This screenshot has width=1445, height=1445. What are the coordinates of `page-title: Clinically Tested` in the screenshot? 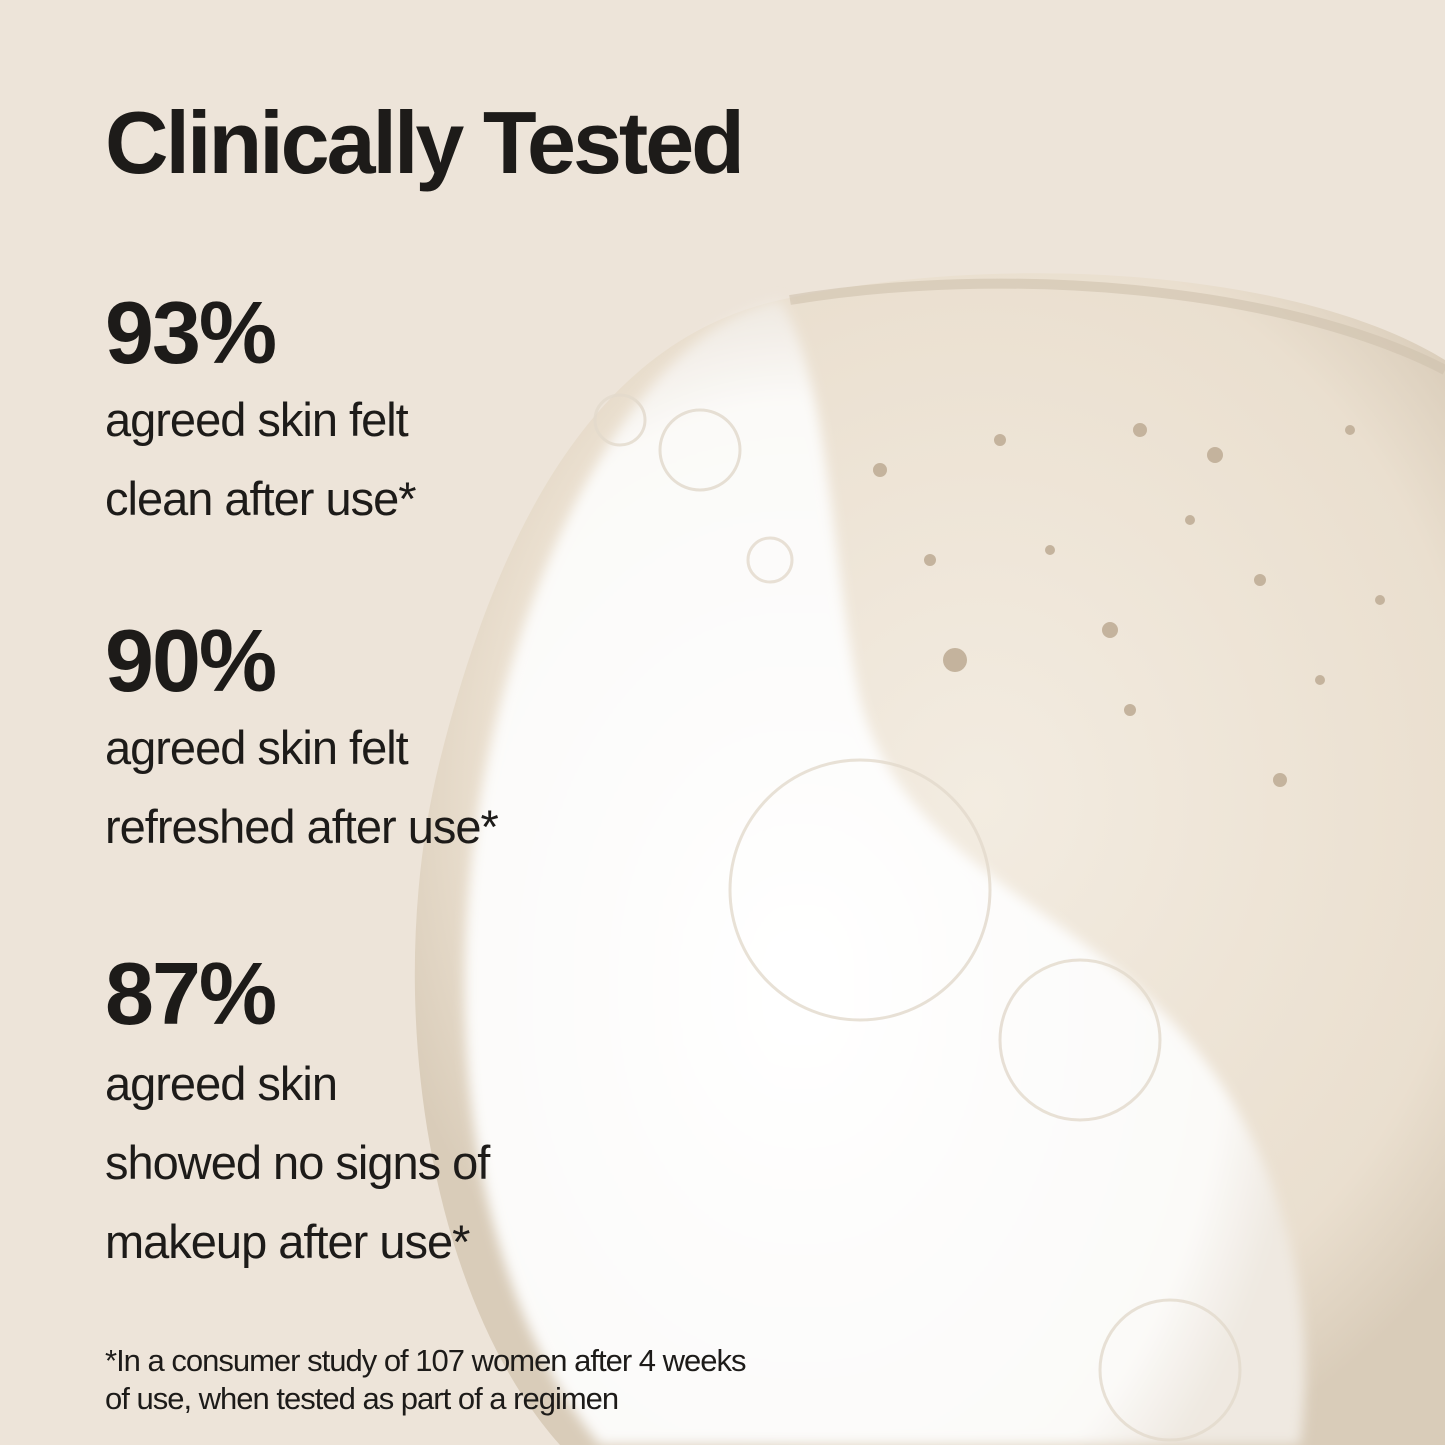 It's located at (425, 142).